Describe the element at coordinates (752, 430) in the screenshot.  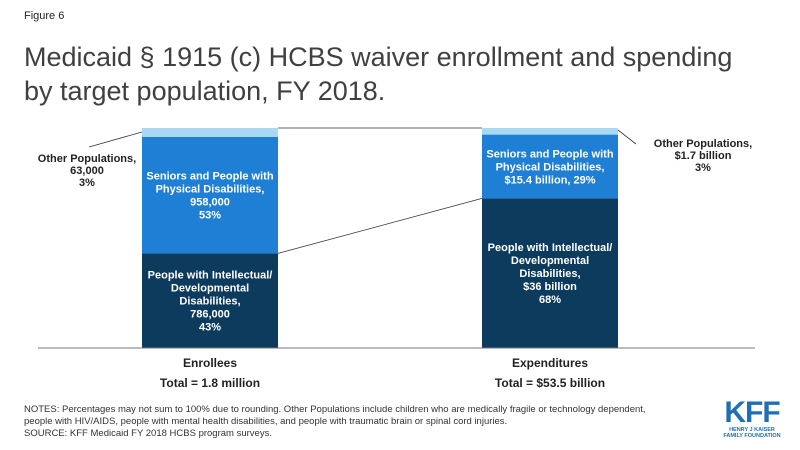
I see `logo-line-1: HENRY J KAISER` at that location.